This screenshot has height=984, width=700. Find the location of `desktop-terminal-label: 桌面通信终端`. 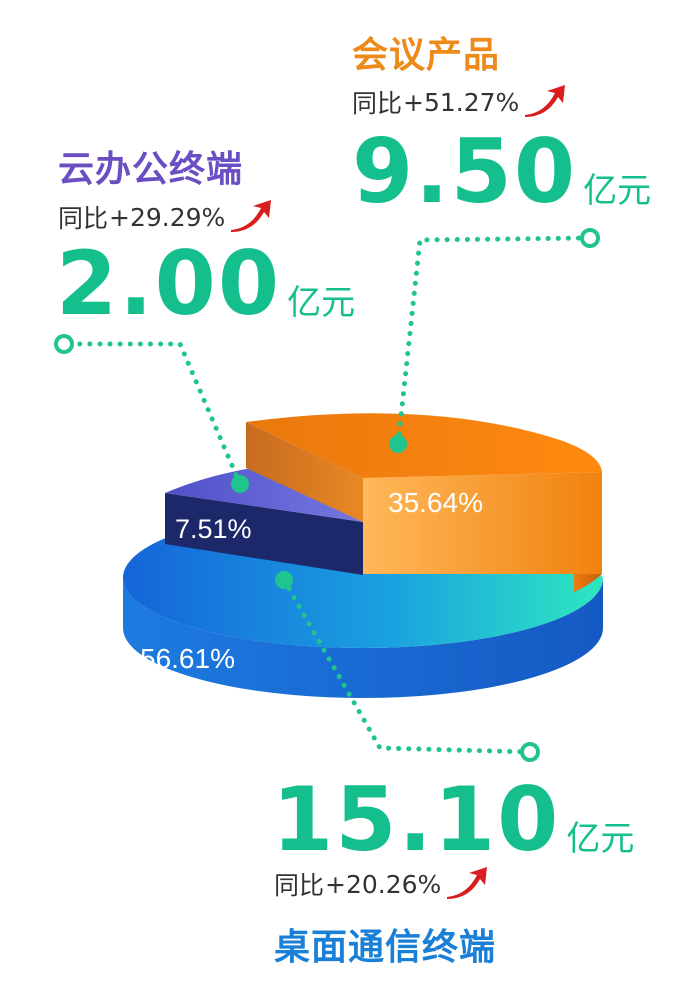

desktop-terminal-label: 桌面通信终端 is located at coordinates (385, 944).